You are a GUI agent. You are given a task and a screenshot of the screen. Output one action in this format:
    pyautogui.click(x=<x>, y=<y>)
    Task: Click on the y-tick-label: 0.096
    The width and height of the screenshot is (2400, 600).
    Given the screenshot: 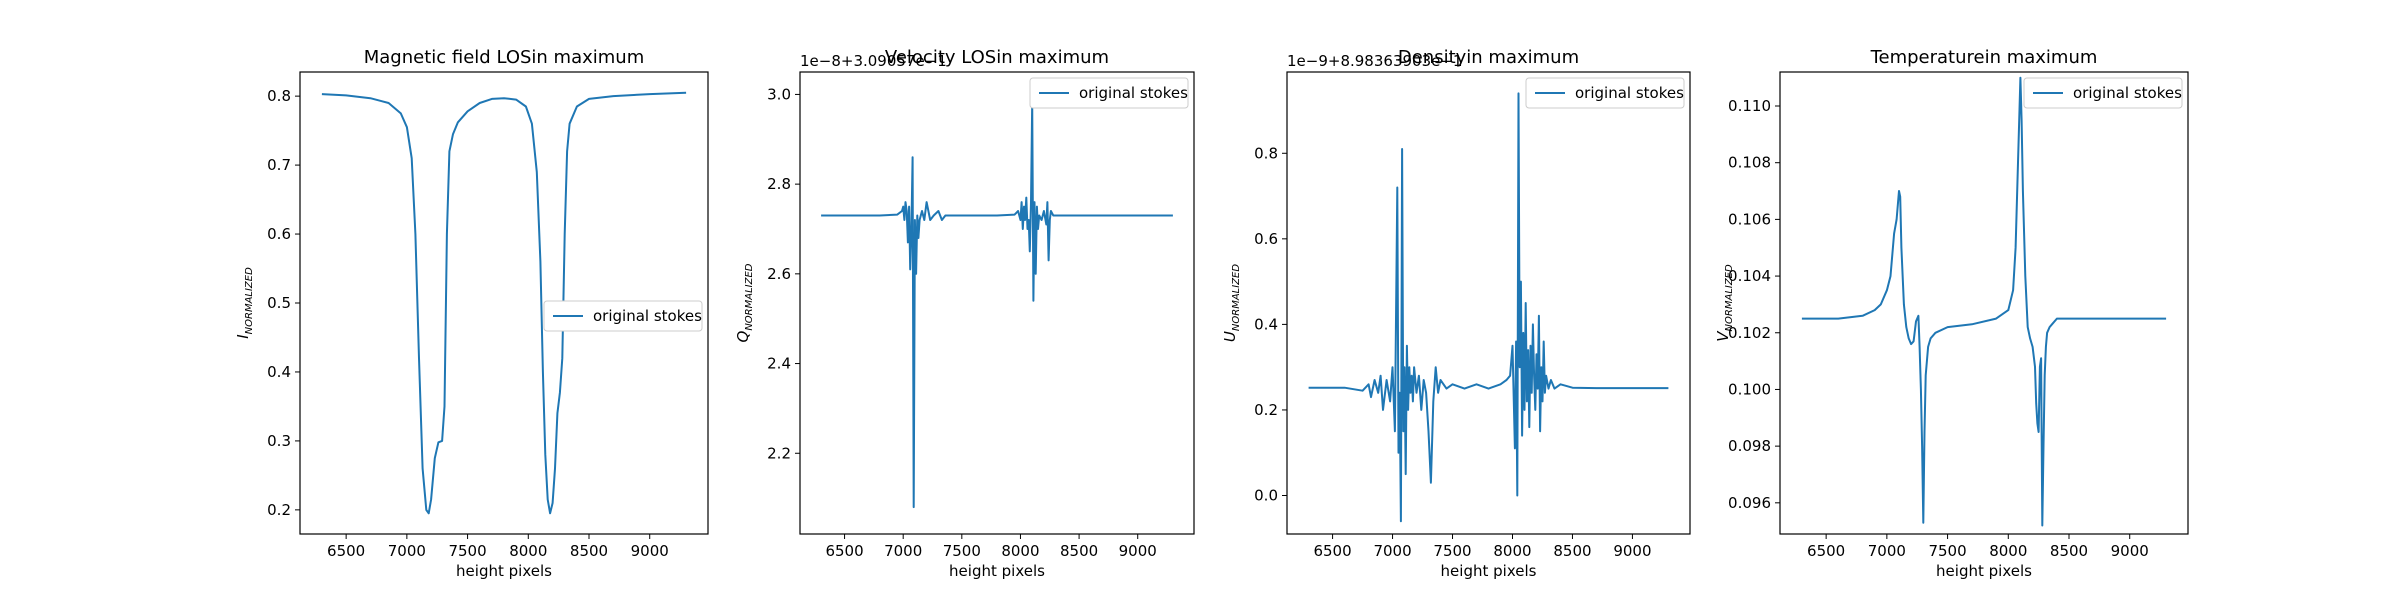 What is the action you would take?
    pyautogui.click(x=1749, y=503)
    